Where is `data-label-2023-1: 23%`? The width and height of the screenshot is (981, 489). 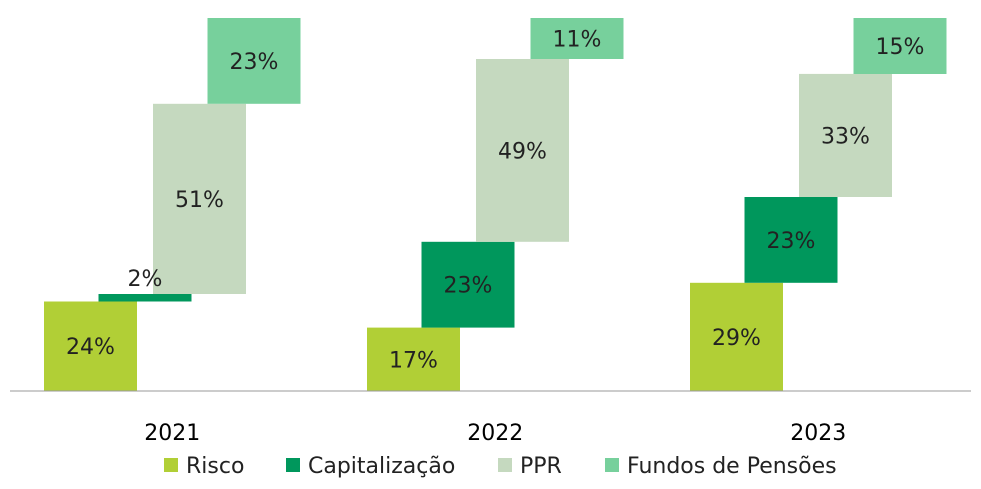 data-label-2023-1: 23% is located at coordinates (791, 241).